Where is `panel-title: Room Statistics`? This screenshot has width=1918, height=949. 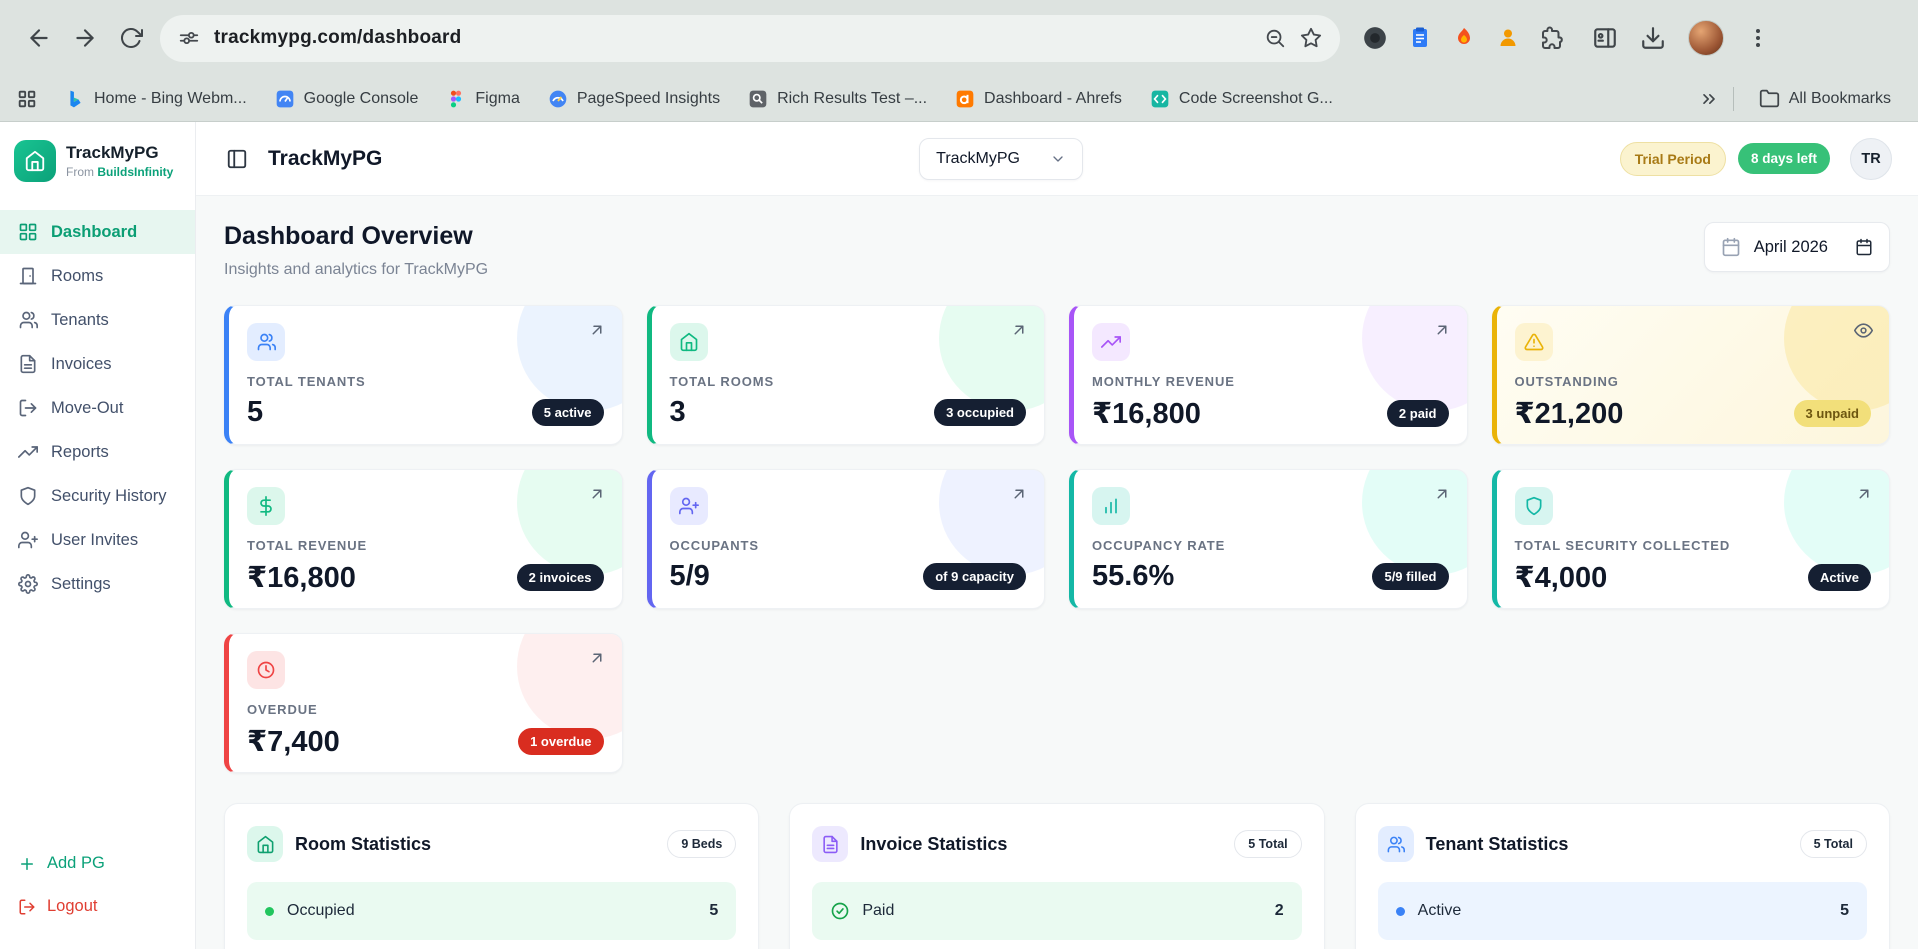 panel-title: Room Statistics is located at coordinates (363, 843).